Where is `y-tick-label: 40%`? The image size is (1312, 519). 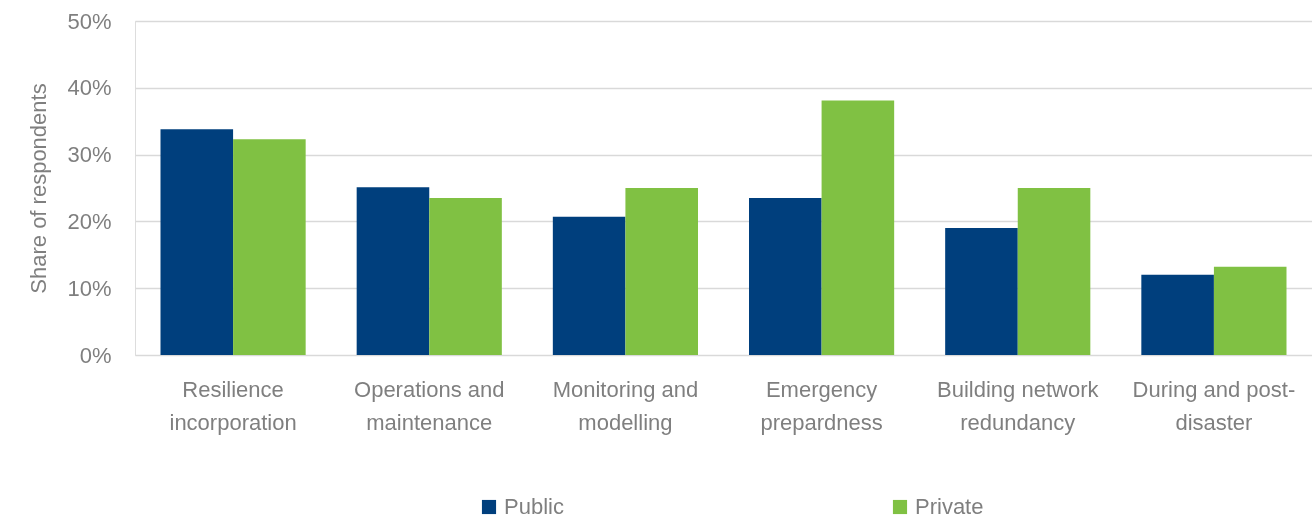
y-tick-label: 40% is located at coordinates (89, 88).